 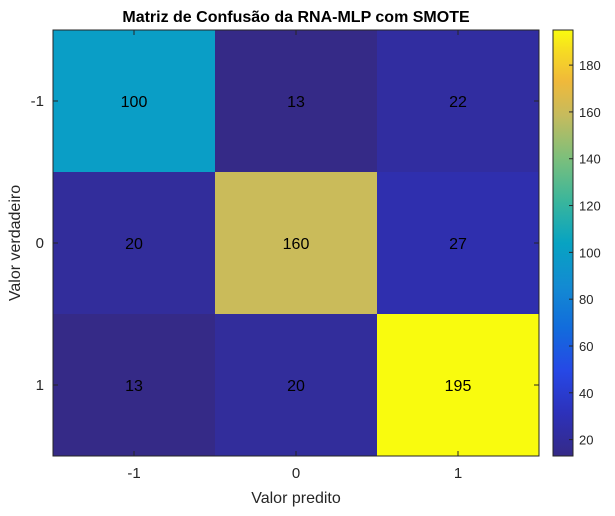 I want to click on colorbar-tick-label: 100, so click(x=590, y=252).